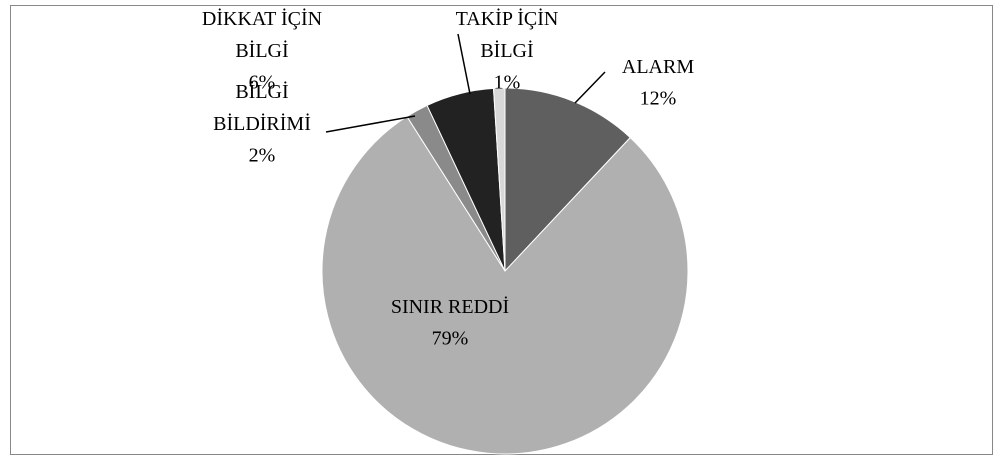 The height and width of the screenshot is (459, 1003). Describe the element at coordinates (658, 99) in the screenshot. I see `slice-value-label: 12%` at that location.